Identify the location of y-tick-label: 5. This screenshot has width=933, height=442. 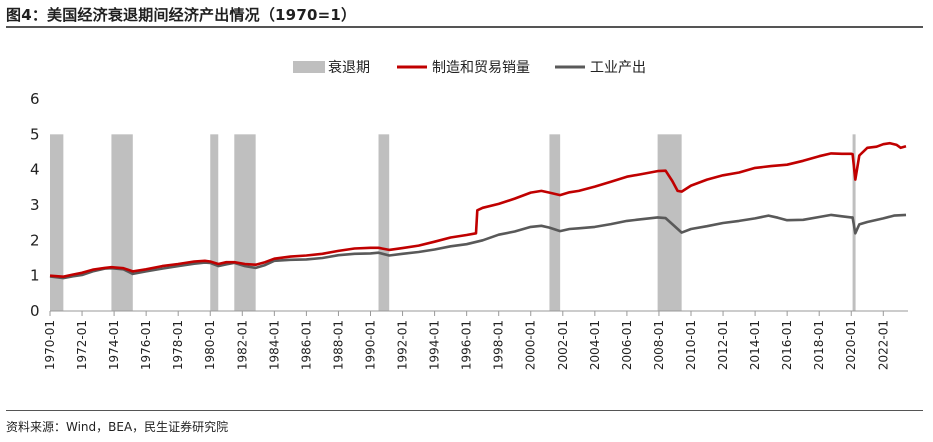
(35, 134).